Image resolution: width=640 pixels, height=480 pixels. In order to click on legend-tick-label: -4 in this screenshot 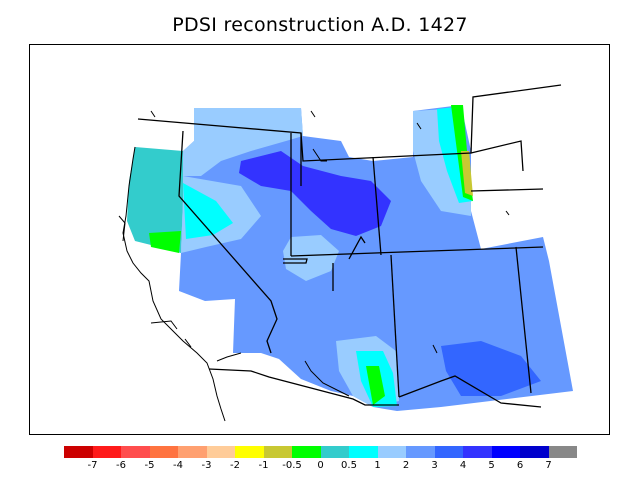, I will do `click(178, 465)`.